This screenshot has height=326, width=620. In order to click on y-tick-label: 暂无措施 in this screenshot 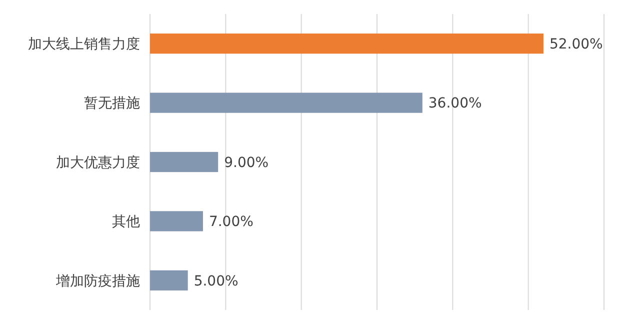, I will do `click(112, 104)`.